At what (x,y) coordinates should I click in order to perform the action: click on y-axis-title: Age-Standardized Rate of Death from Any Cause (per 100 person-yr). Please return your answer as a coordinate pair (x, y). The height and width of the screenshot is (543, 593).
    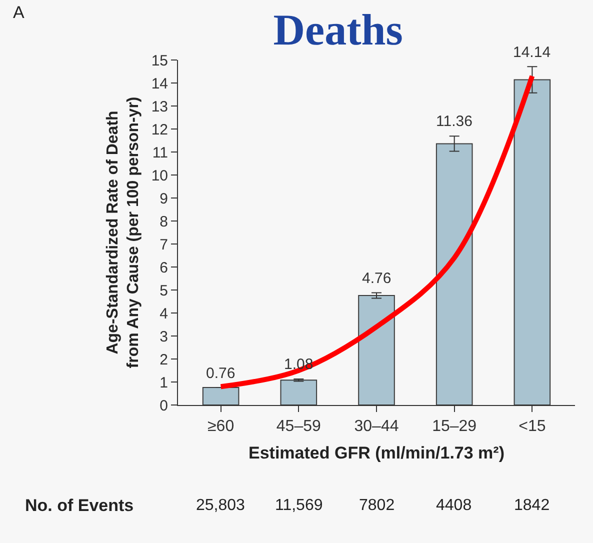
    Looking at the image, I should click on (123, 232).